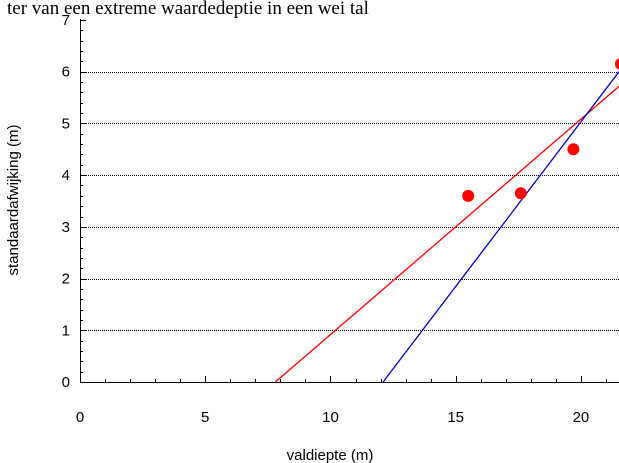  I want to click on y-axis-label: standaardafwijking (m), so click(13, 200).